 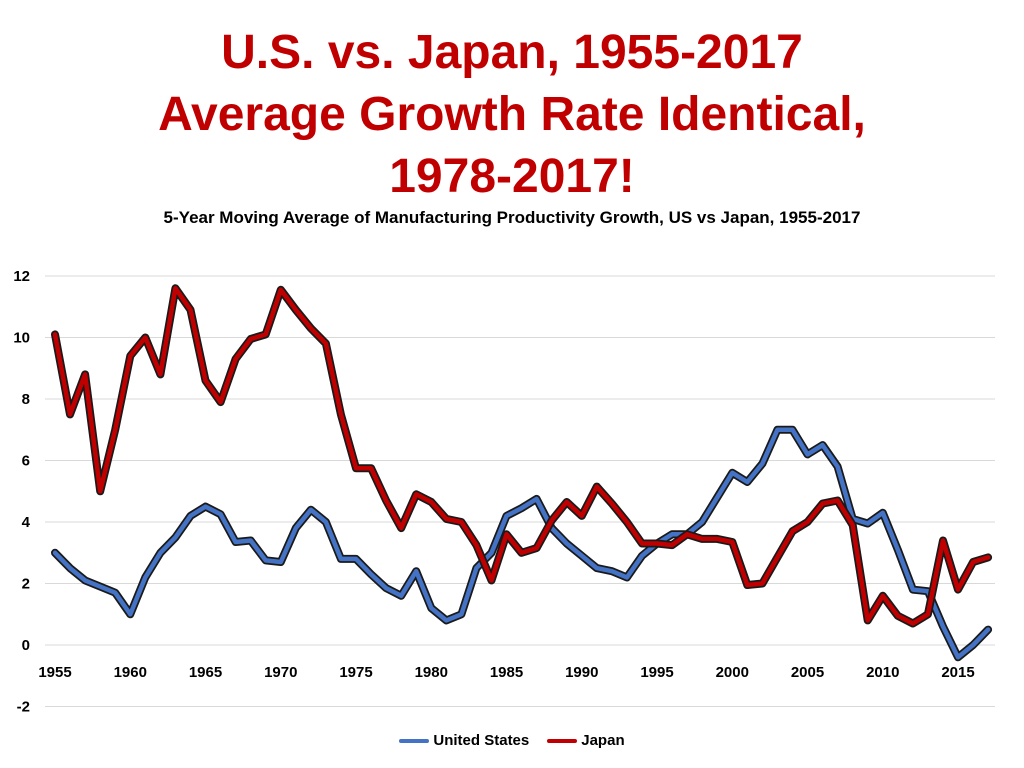 What do you see at coordinates (512, 176) in the screenshot?
I see `headline-line-3: 1978-2017!` at bounding box center [512, 176].